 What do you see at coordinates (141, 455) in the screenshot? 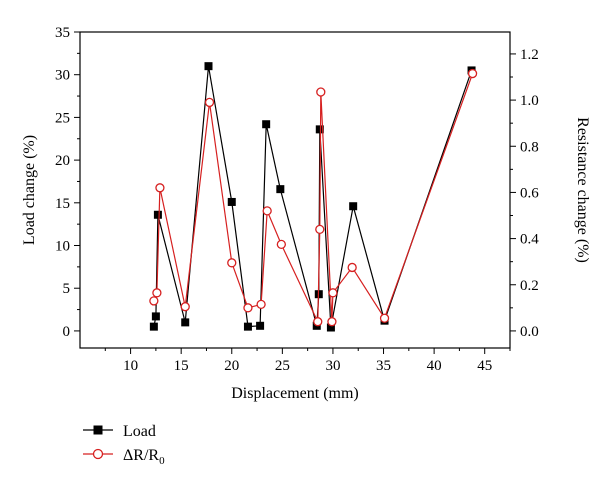
I see `legend-resistance-label-base: ΔR/R` at bounding box center [141, 455].